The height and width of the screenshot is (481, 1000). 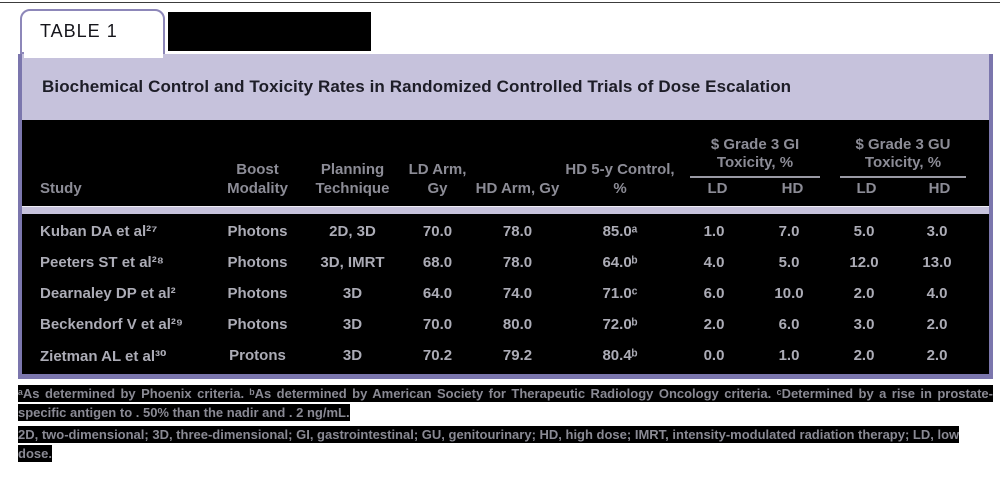 I want to click on cell-hd-5y-control: 72.0ᵇ, so click(x=620, y=324).